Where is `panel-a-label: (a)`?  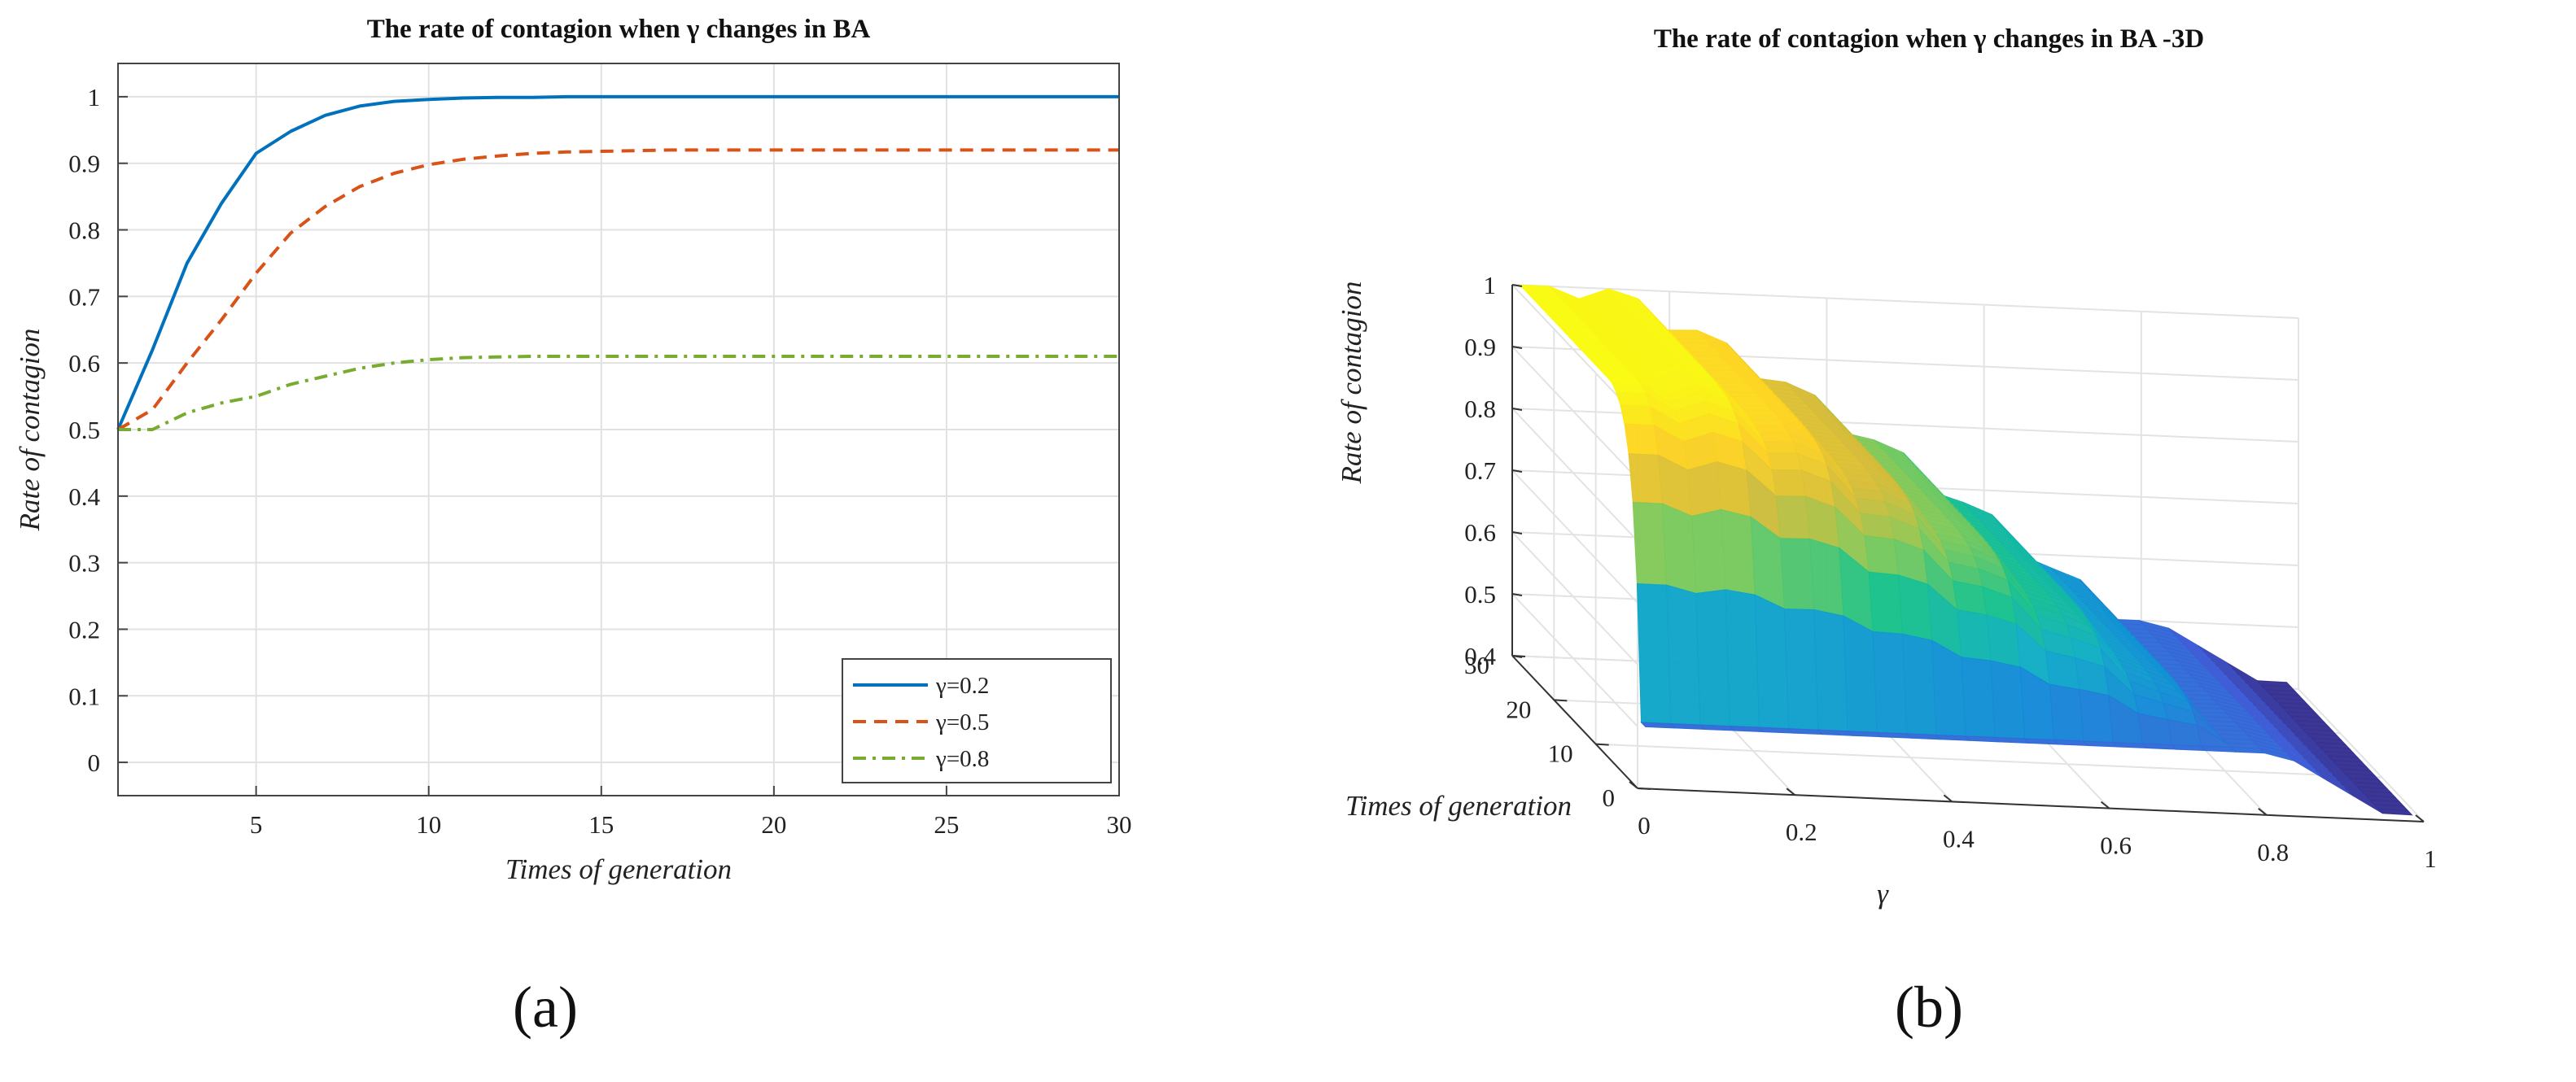 panel-a-label: (a) is located at coordinates (545, 1008).